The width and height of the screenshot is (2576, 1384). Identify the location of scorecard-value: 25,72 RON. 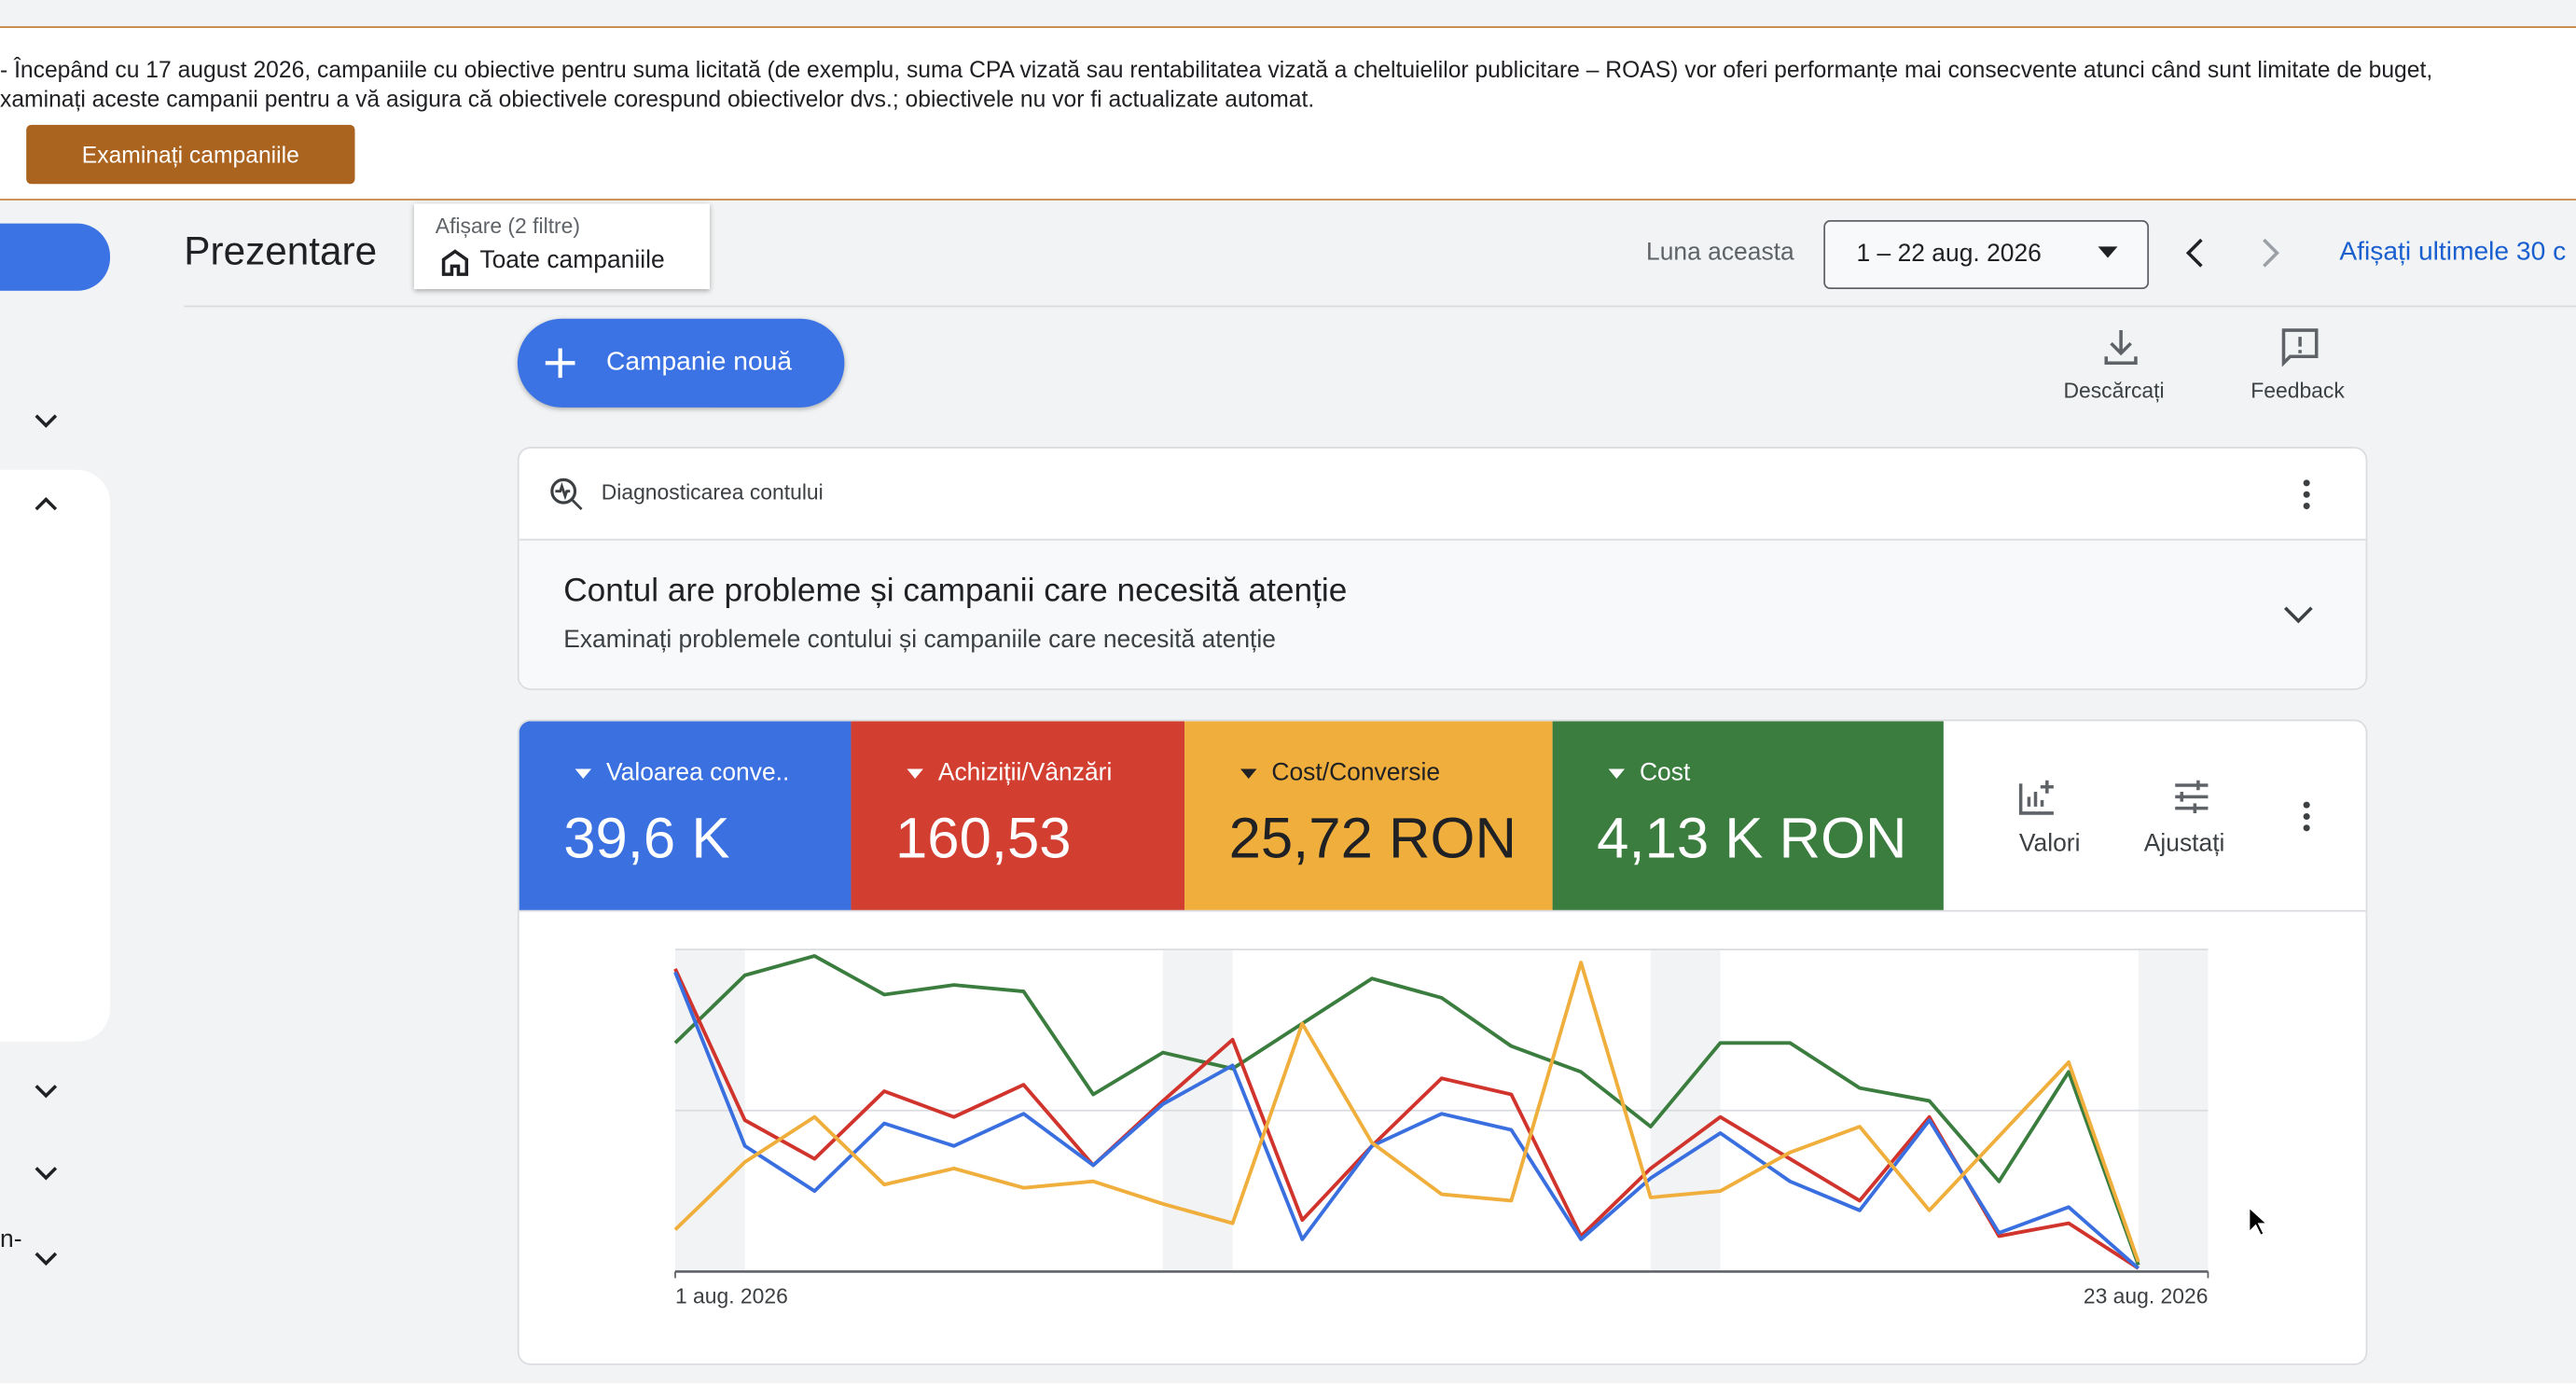
(1372, 839).